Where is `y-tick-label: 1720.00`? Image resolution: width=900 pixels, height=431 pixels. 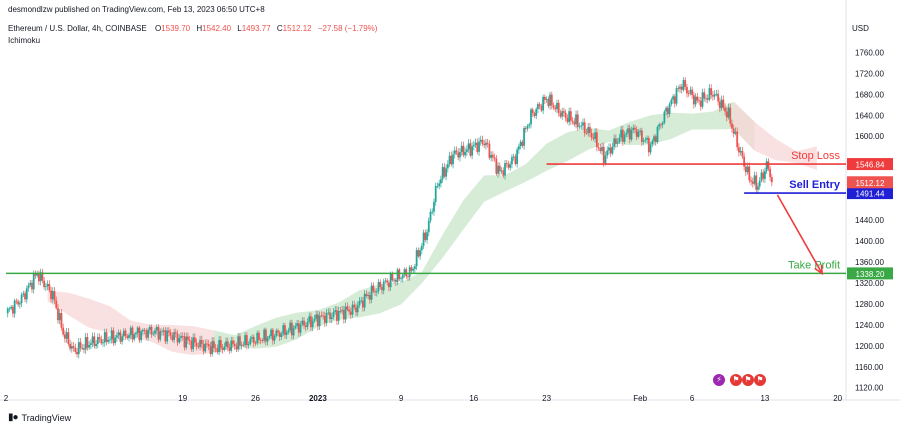 y-tick-label: 1720.00 is located at coordinates (869, 73).